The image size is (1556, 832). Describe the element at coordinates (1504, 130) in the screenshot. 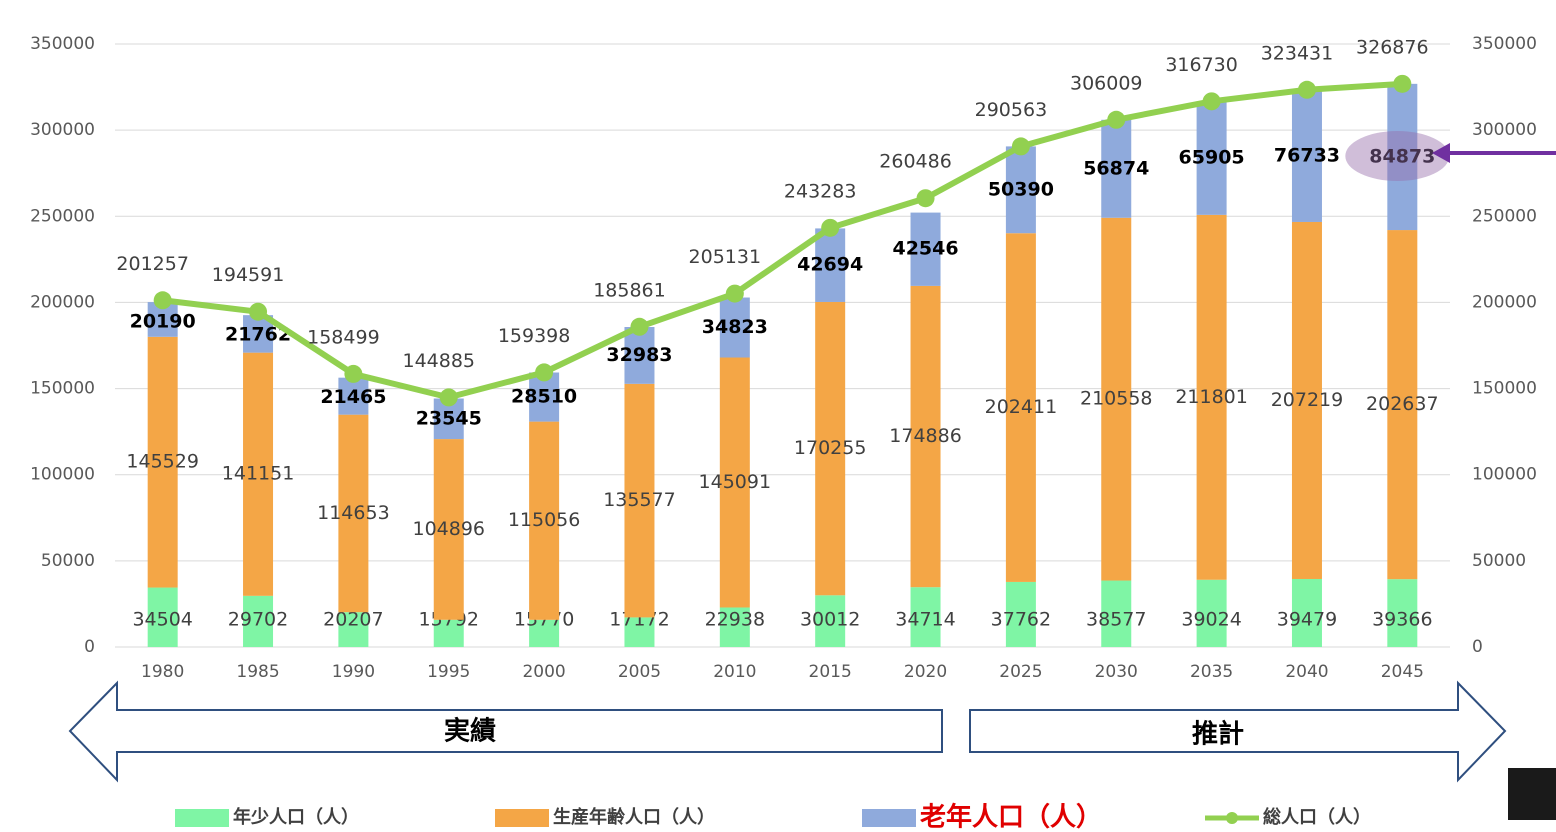

I see `y2-tick-label: 300000` at that location.